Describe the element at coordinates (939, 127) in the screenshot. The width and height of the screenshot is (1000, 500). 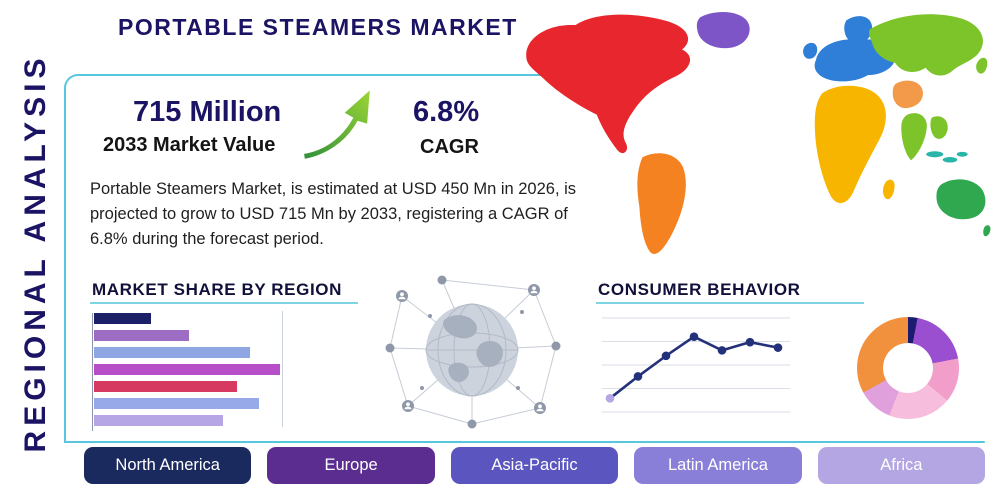
I see `map-region-southeast-asia` at that location.